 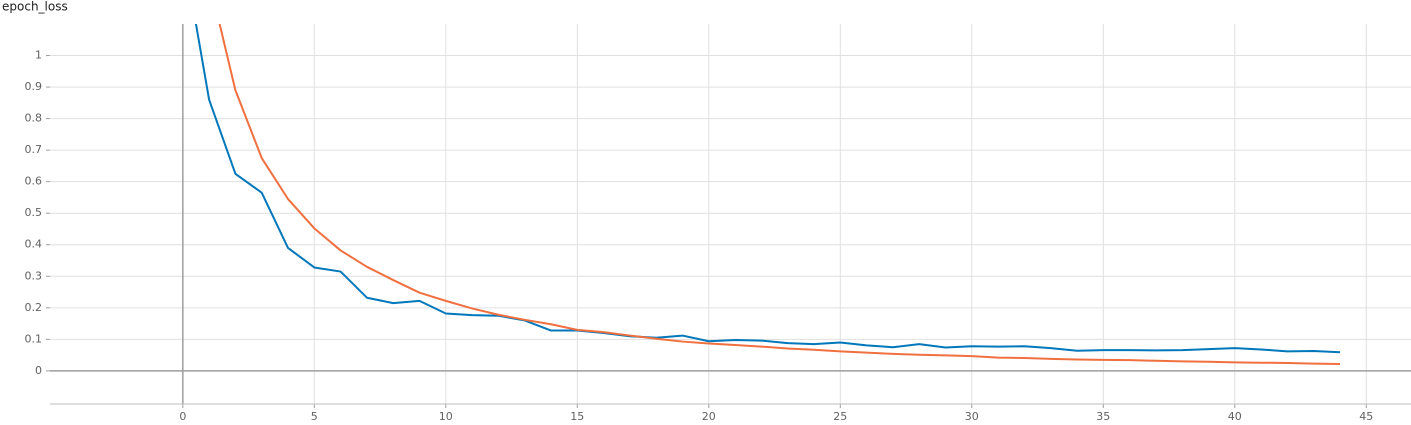 I want to click on x-tick-label: 45, so click(x=1366, y=416).